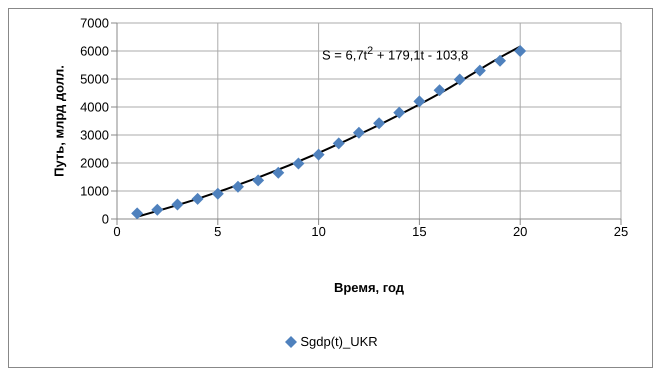  What do you see at coordinates (419, 232) in the screenshot?
I see `x-tick-label: 15` at bounding box center [419, 232].